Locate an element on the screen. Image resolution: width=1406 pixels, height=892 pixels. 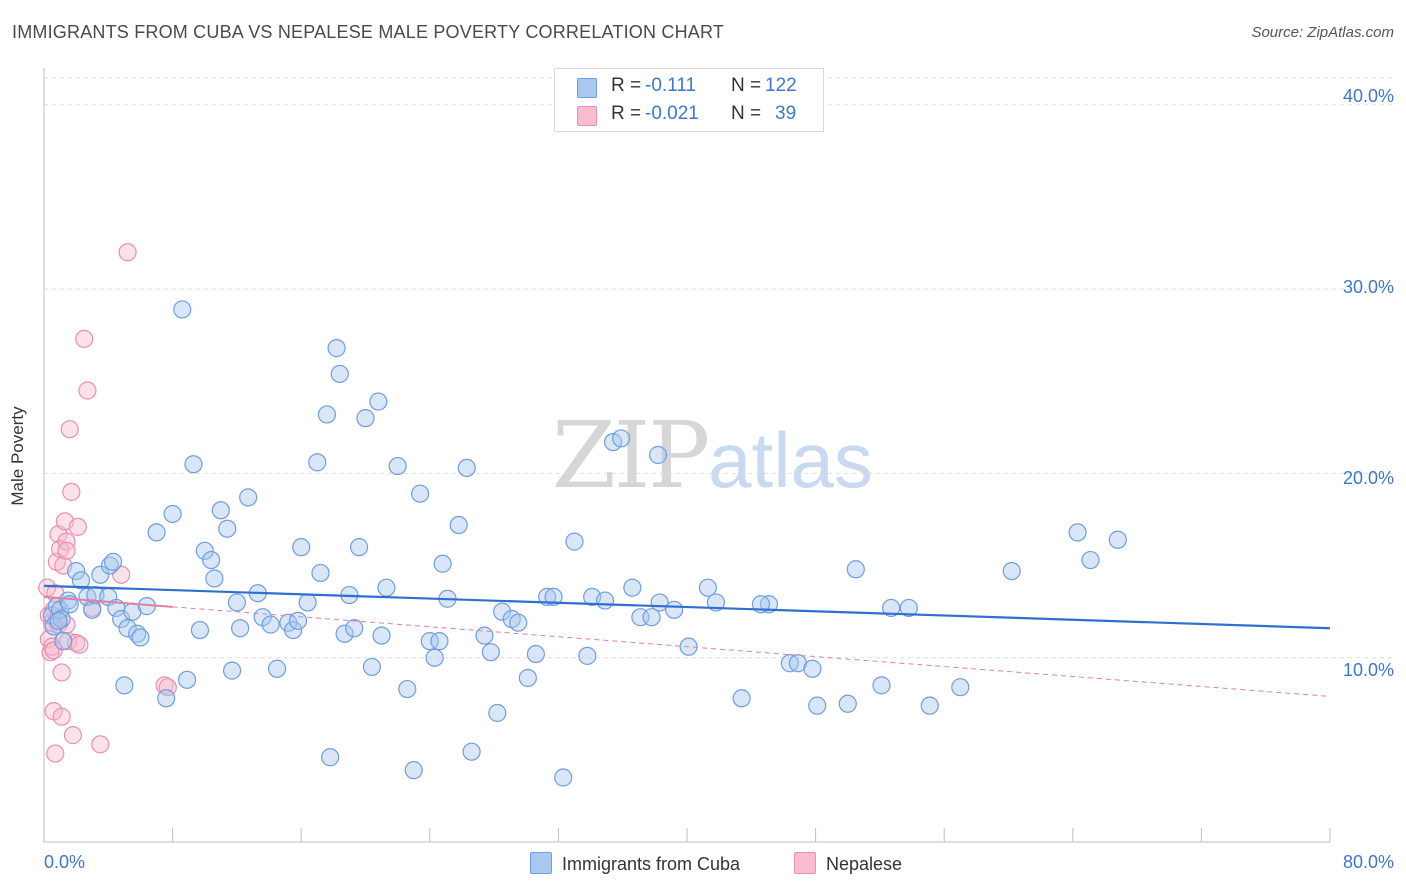
bottom-legend-nepalese: Nepalese is located at coordinates (848, 863).